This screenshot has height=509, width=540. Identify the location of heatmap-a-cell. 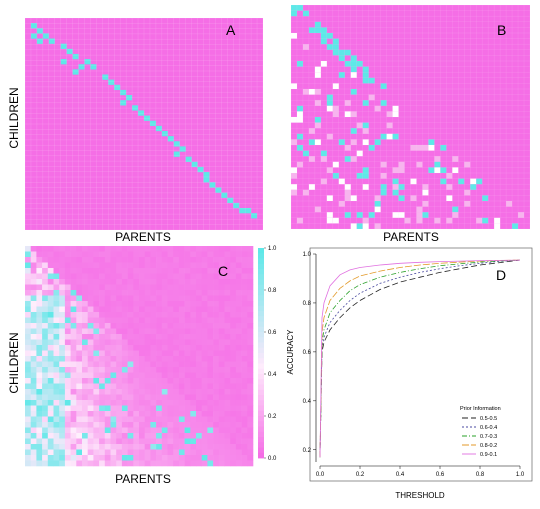
(206, 175).